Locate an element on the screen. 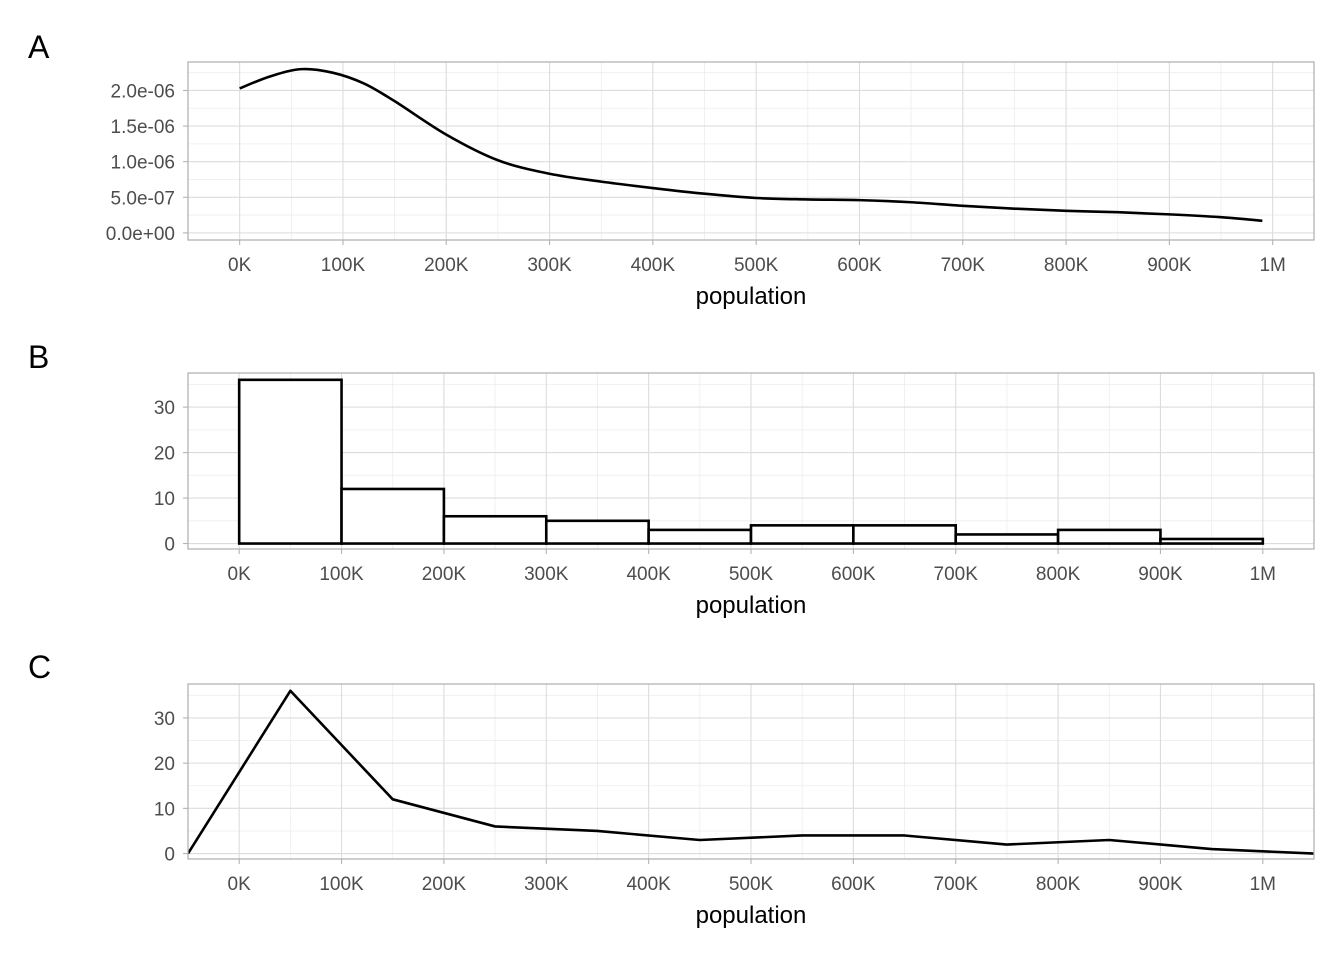 The image size is (1344, 960). panel-c-x-tick-label: 700K is located at coordinates (956, 884).